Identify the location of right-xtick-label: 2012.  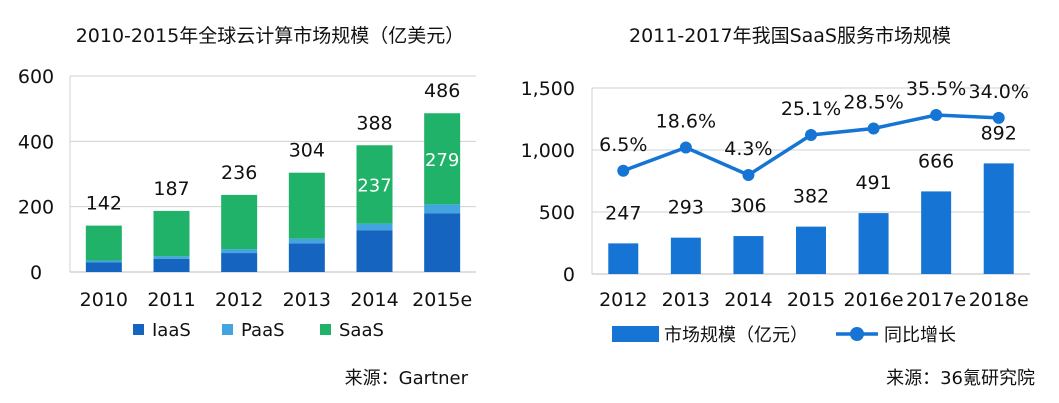
(623, 300).